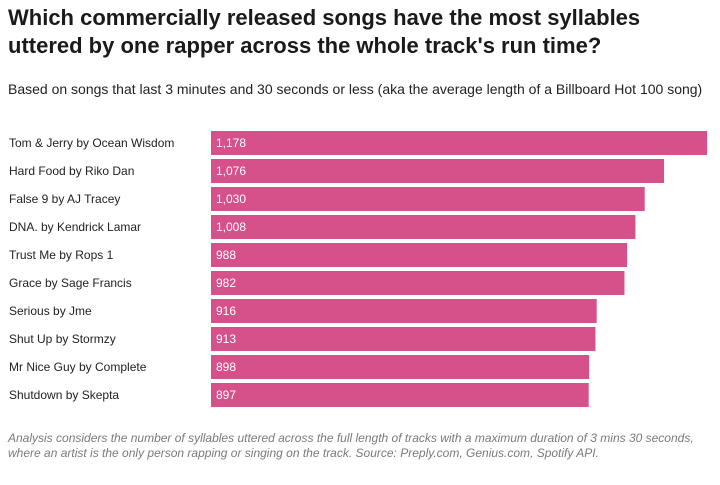  What do you see at coordinates (226, 339) in the screenshot?
I see `value-label: 913` at bounding box center [226, 339].